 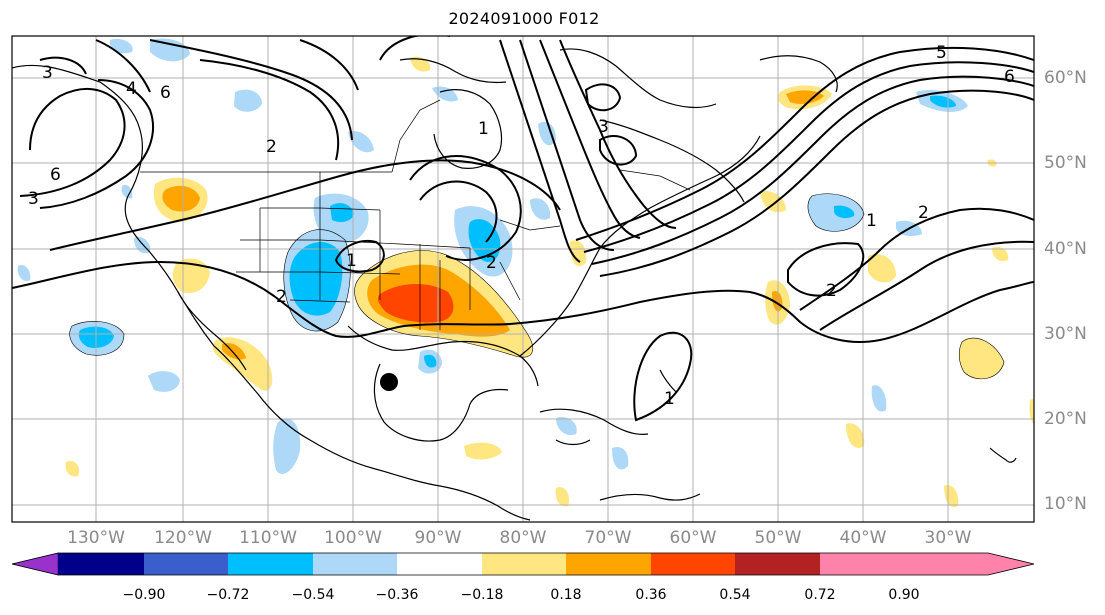 I want to click on lon-label: 50°W, so click(x=778, y=538).